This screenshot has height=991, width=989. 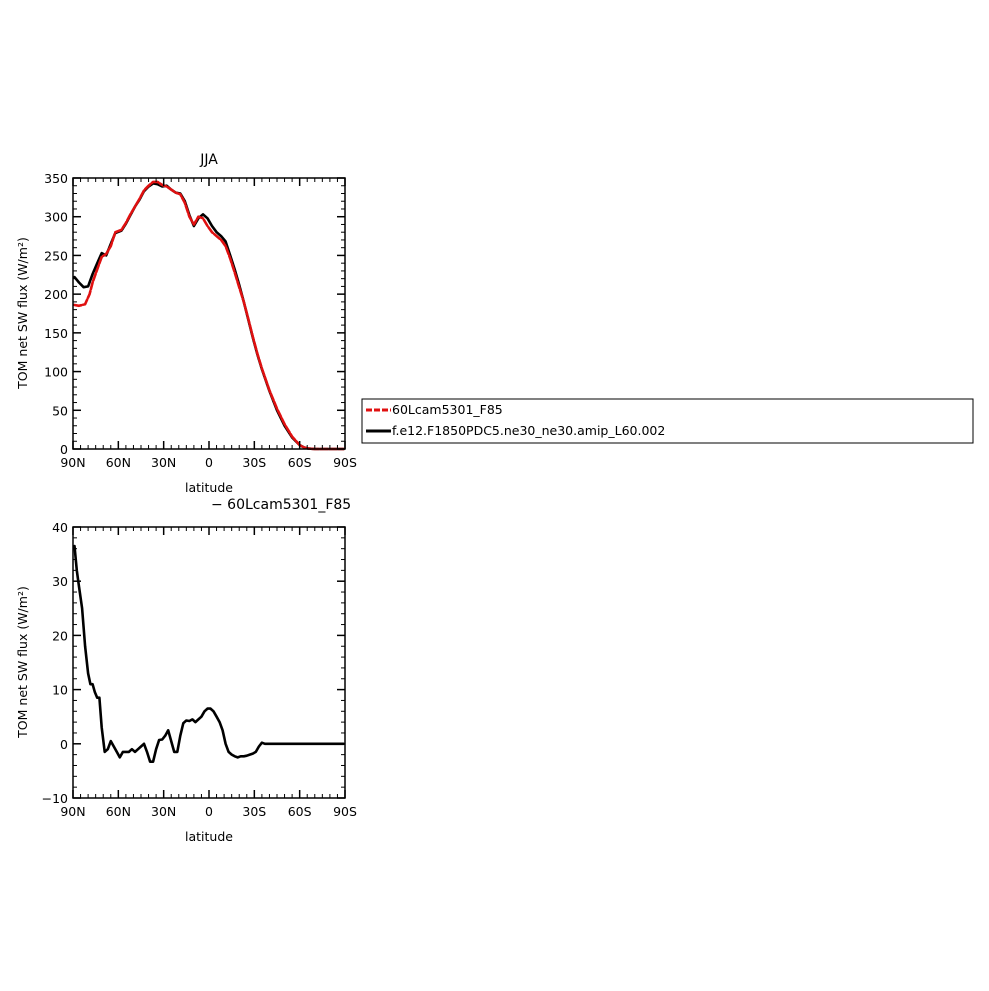 I want to click on legend-box, so click(x=667, y=421).